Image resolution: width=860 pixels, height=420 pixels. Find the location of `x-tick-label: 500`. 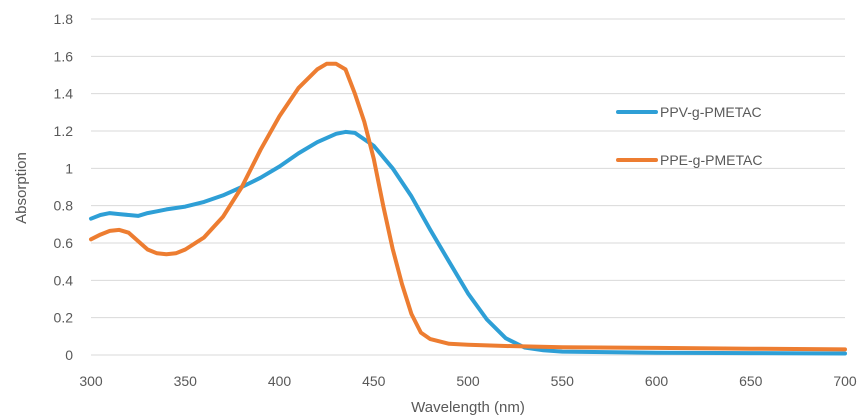

x-tick-label: 500 is located at coordinates (468, 381).